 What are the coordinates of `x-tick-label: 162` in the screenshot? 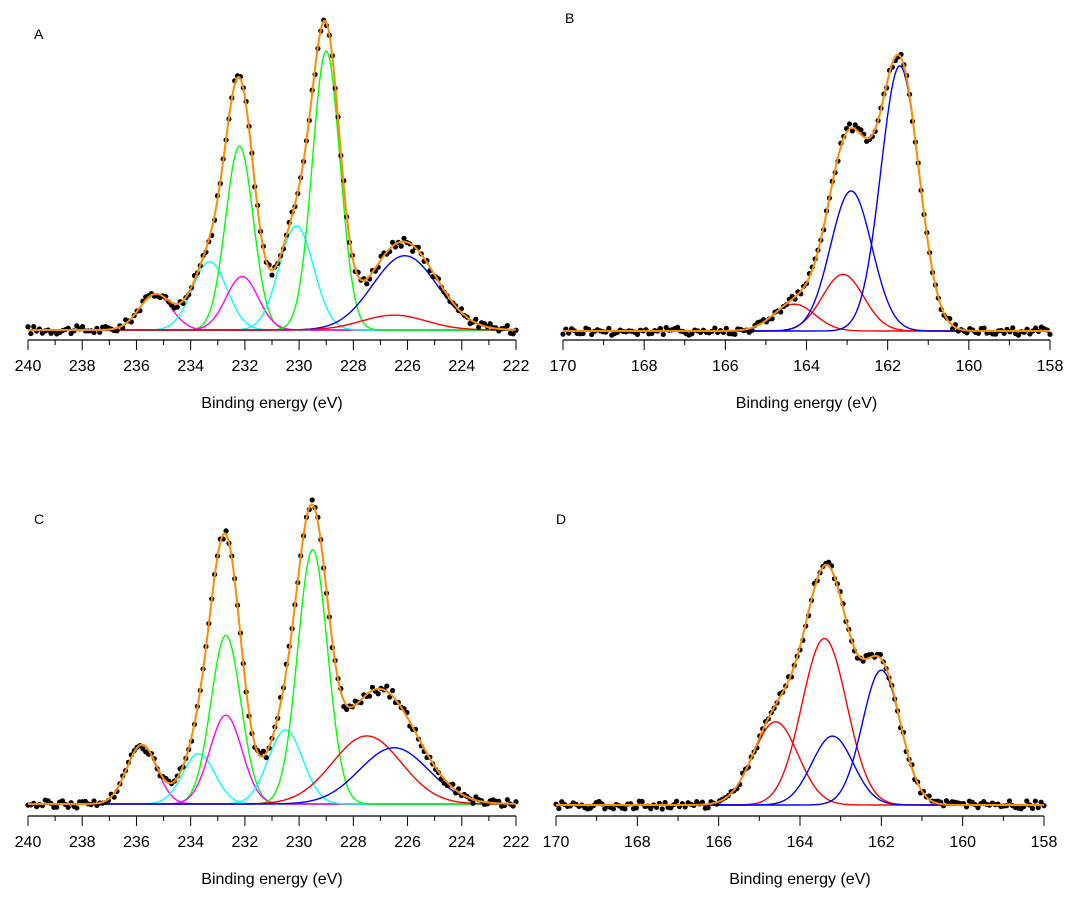 It's located at (881, 842).